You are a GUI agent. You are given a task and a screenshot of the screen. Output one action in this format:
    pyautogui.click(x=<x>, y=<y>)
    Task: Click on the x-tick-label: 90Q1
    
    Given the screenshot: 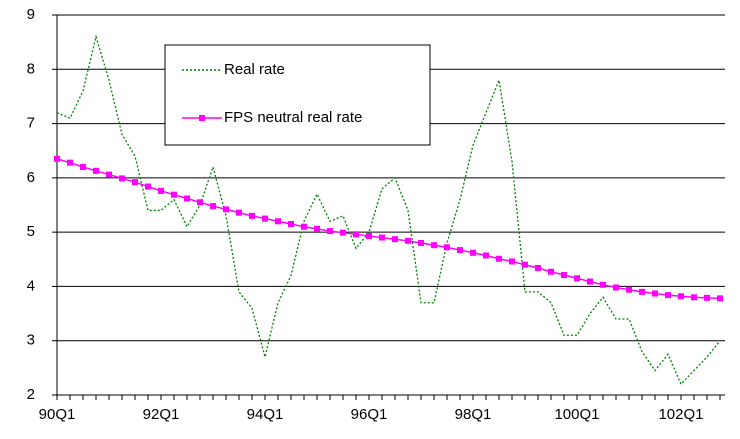 What is the action you would take?
    pyautogui.click(x=57, y=414)
    